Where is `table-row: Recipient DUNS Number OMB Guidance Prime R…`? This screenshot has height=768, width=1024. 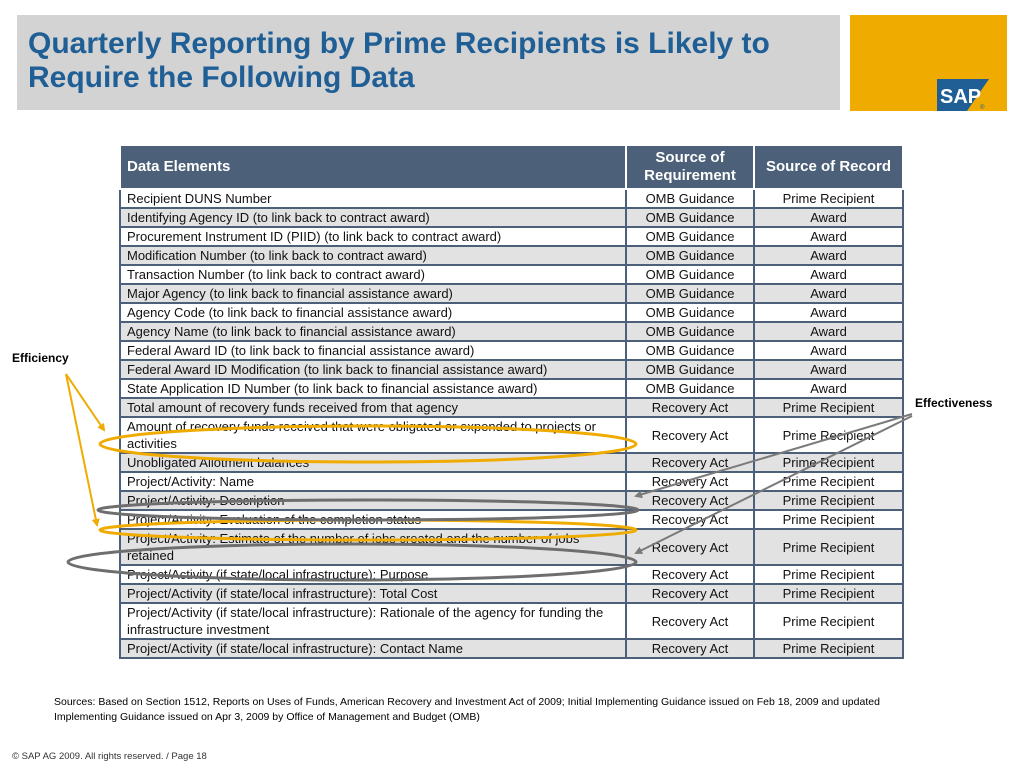 table-row: Recipient DUNS Number OMB Guidance Prime R… is located at coordinates (511, 198).